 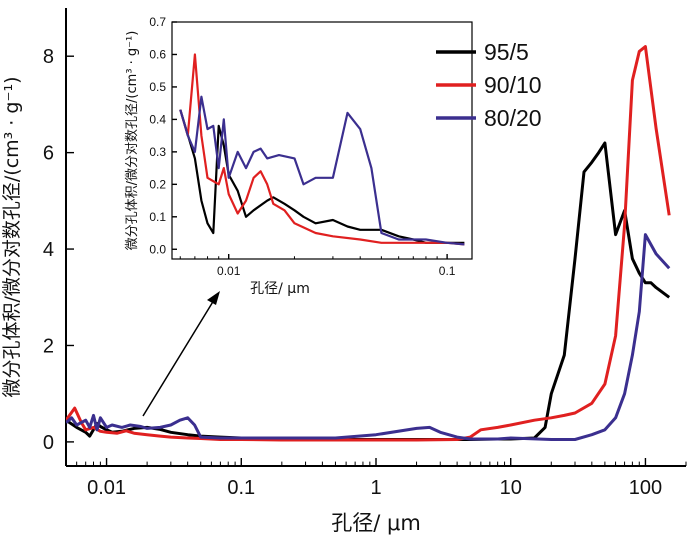 What do you see at coordinates (241, 488) in the screenshot?
I see `main-x-tick-label: 0.1` at bounding box center [241, 488].